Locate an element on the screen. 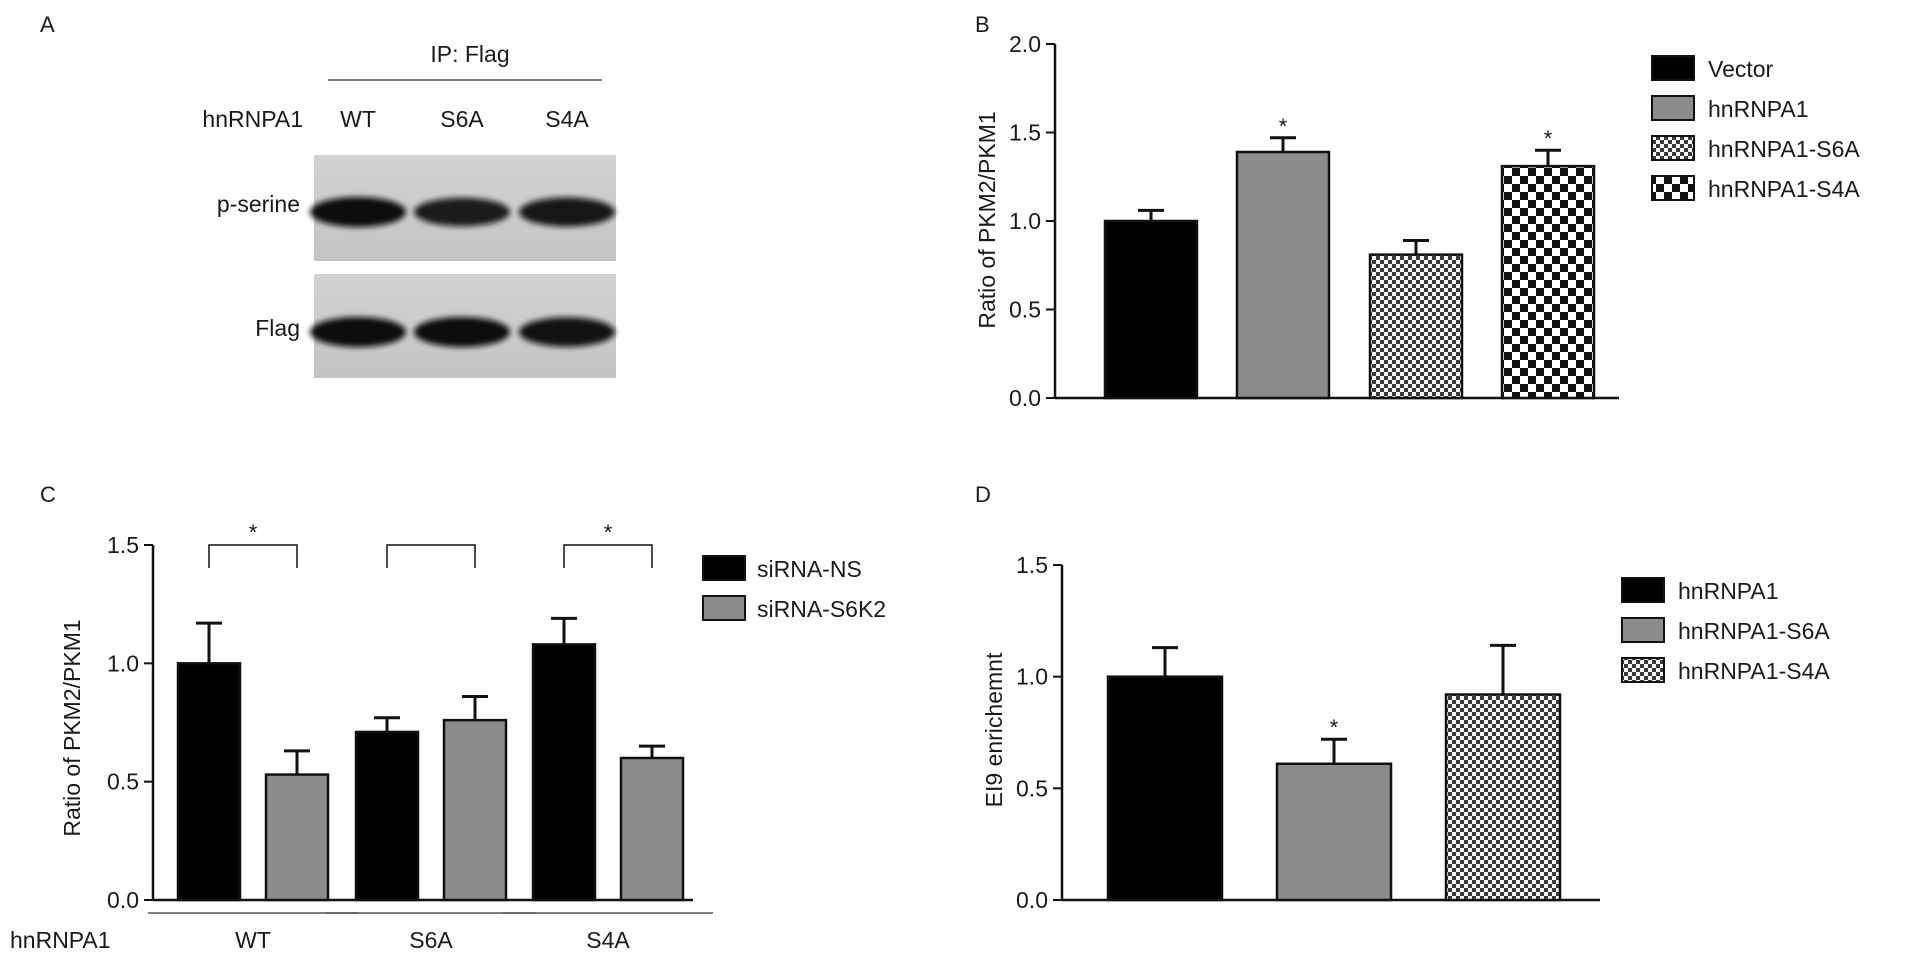 This screenshot has height=961, width=1913. panel-d-ylabel: EI9 enrichemnt is located at coordinates (994, 729).